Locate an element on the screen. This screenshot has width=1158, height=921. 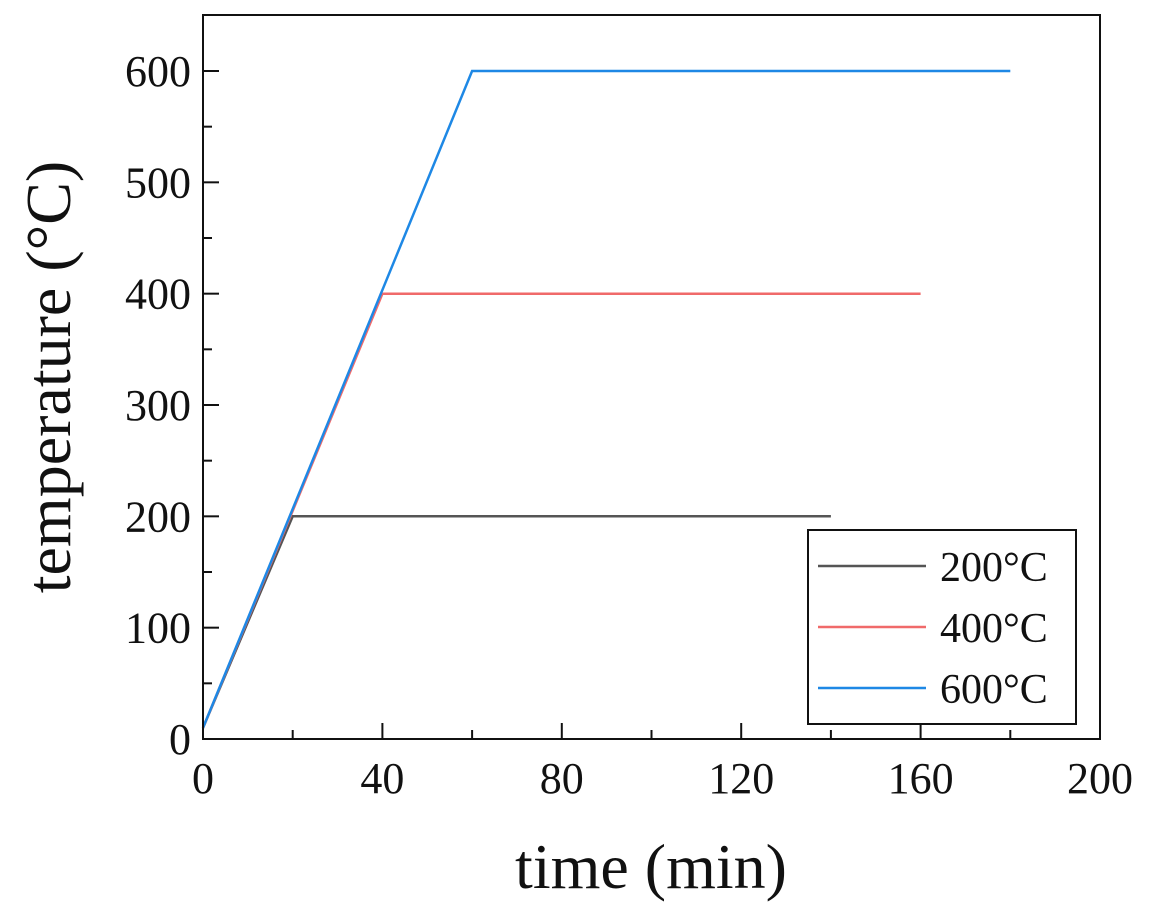
x-tick-label: 80 is located at coordinates (562, 778).